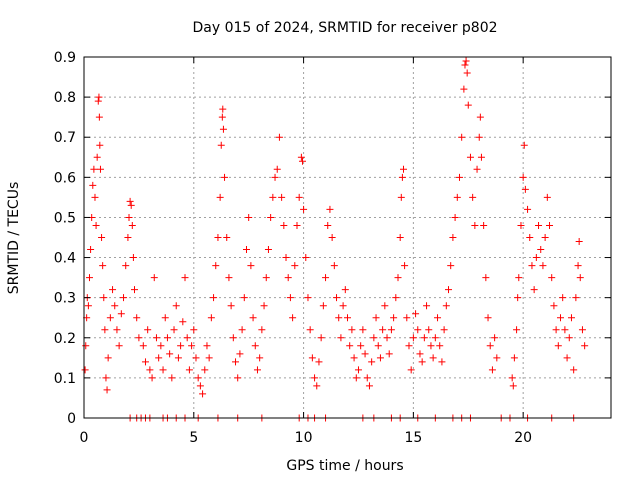 The image size is (640, 480). What do you see at coordinates (65, 379) in the screenshot?
I see `y-tick-label: 0.1` at bounding box center [65, 379].